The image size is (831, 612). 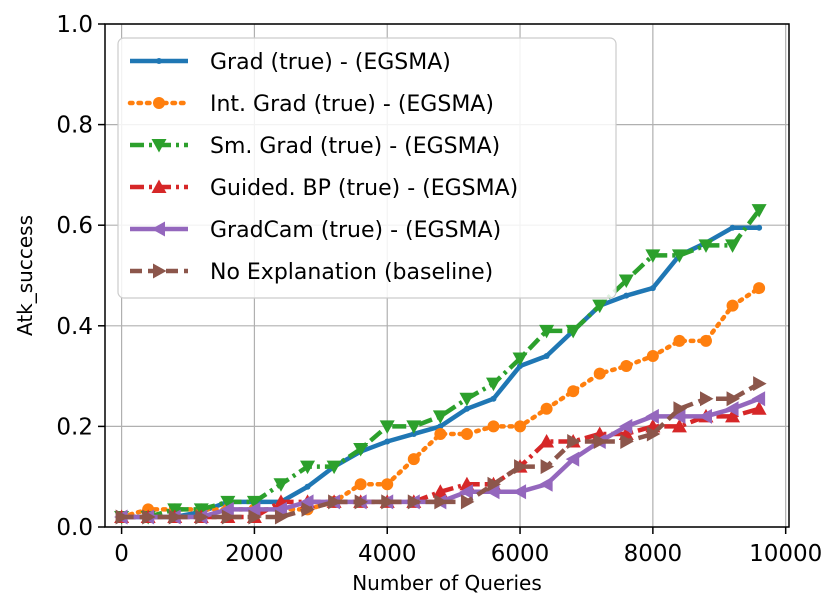 What do you see at coordinates (355, 146) in the screenshot?
I see `legend-label-2: Sm. Grad (true) - (EGSMA)` at bounding box center [355, 146].